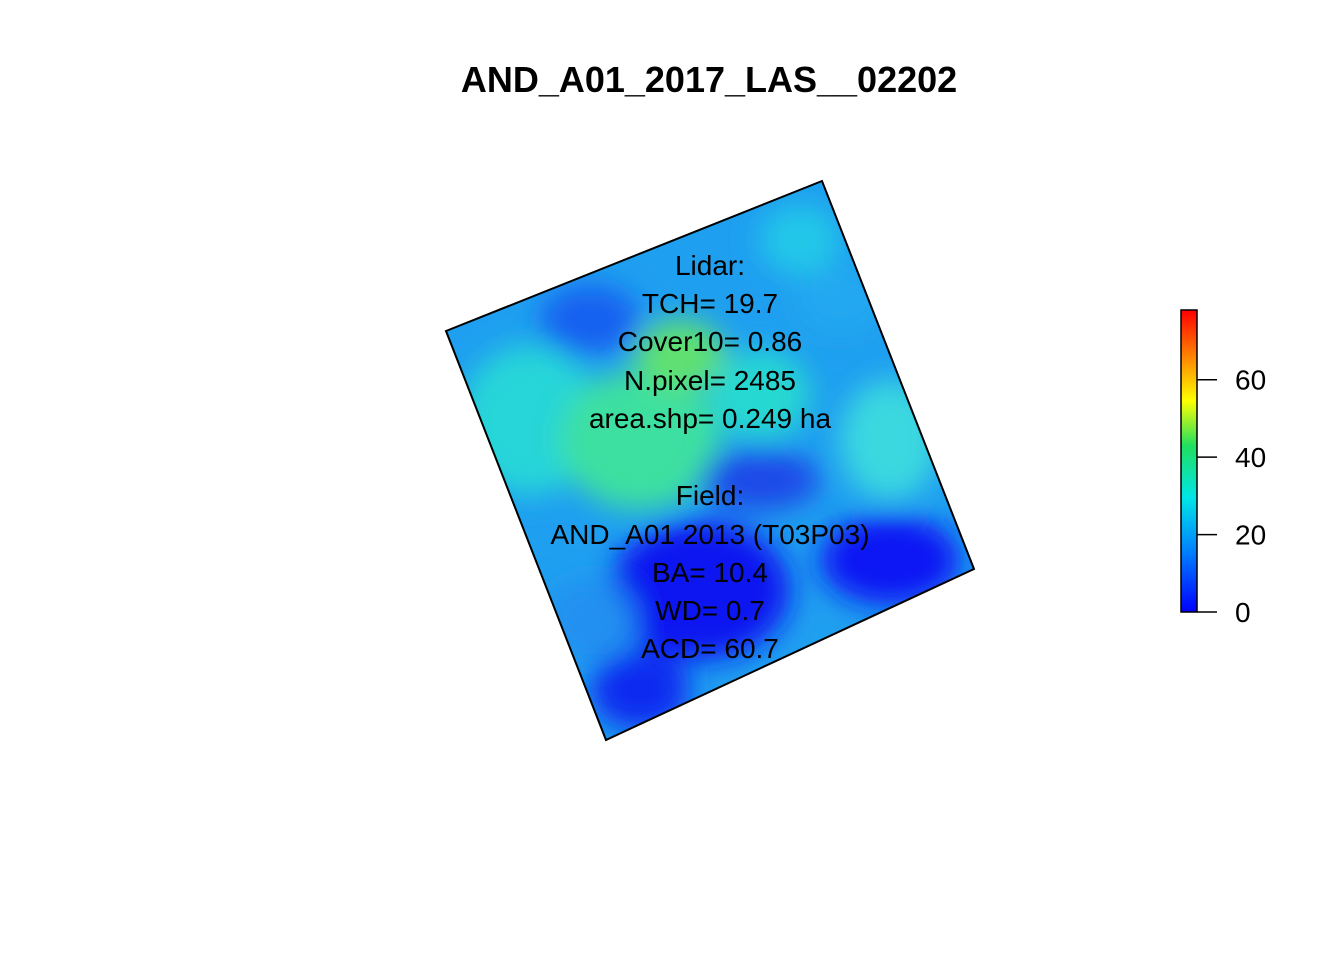 This screenshot has height=960, width=1344. Describe the element at coordinates (709, 79) in the screenshot. I see `chart-title: AND_A01_2017_LAS__02202` at that location.